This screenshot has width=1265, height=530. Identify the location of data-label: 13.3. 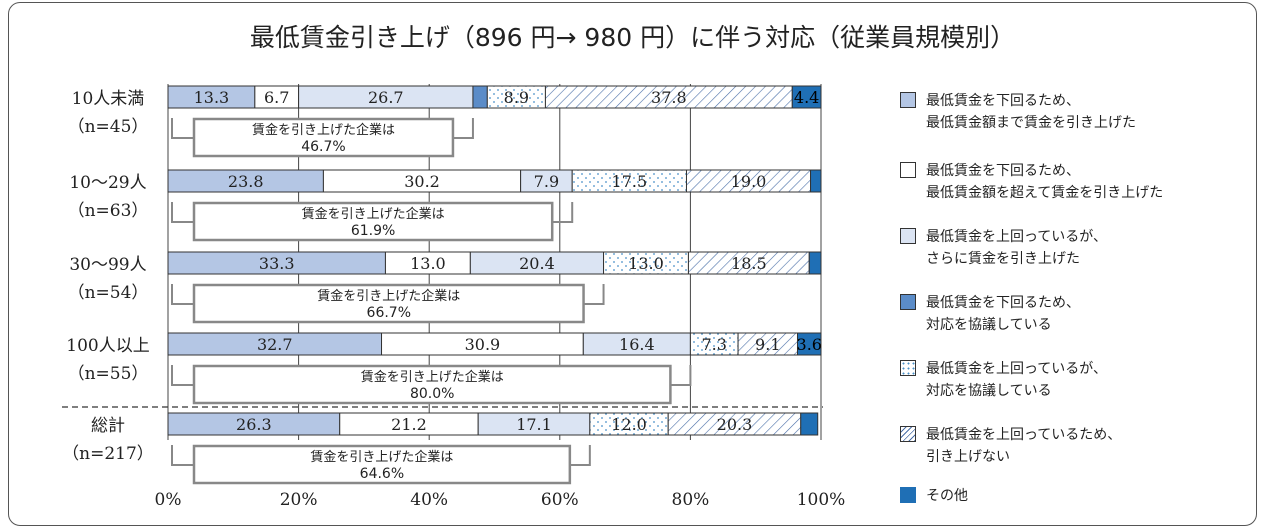
(212, 97).